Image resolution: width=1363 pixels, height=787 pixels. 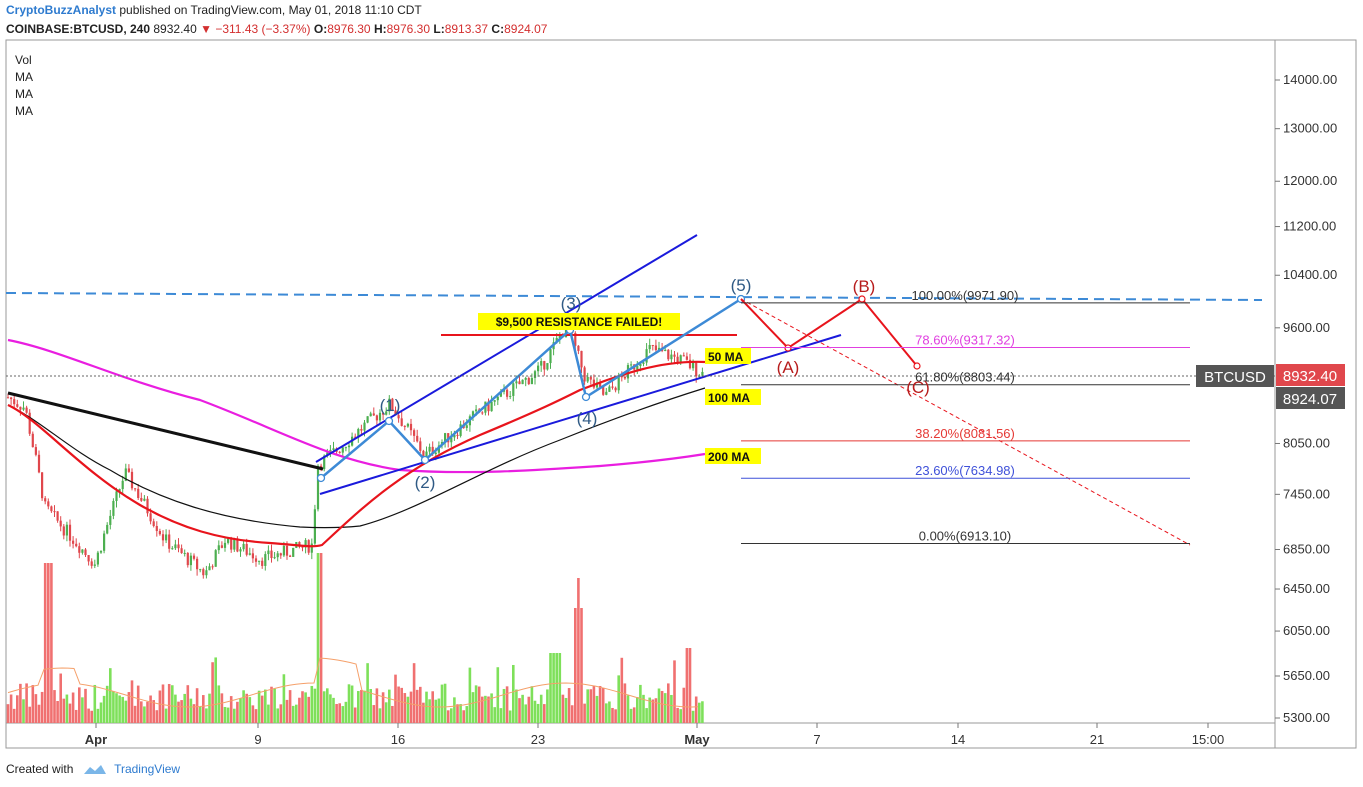 I want to click on close-price-tag: 8924.07, so click(x=1310, y=399).